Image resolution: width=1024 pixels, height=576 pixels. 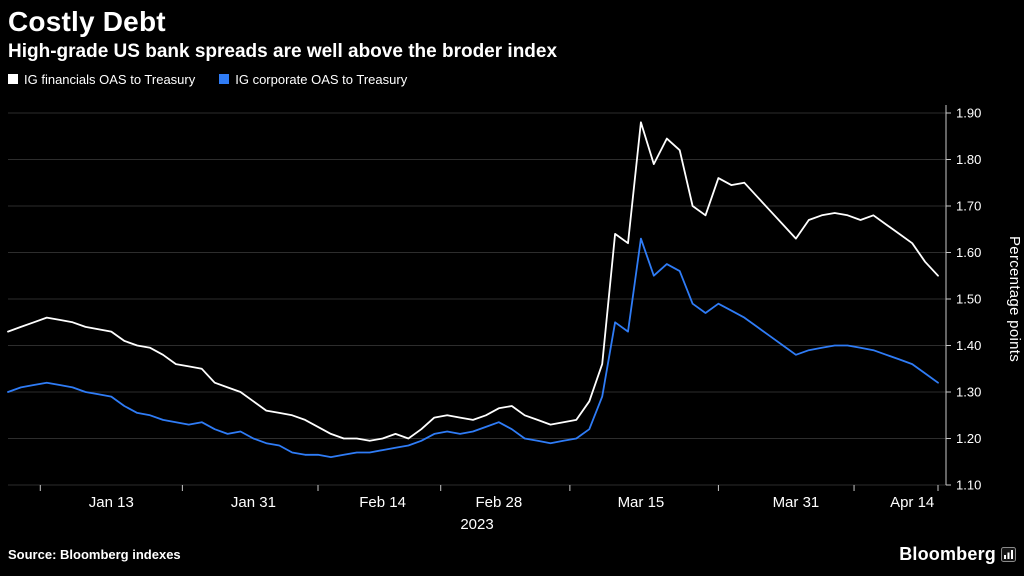 What do you see at coordinates (87, 21) in the screenshot?
I see `chart-title: Costly Debt` at bounding box center [87, 21].